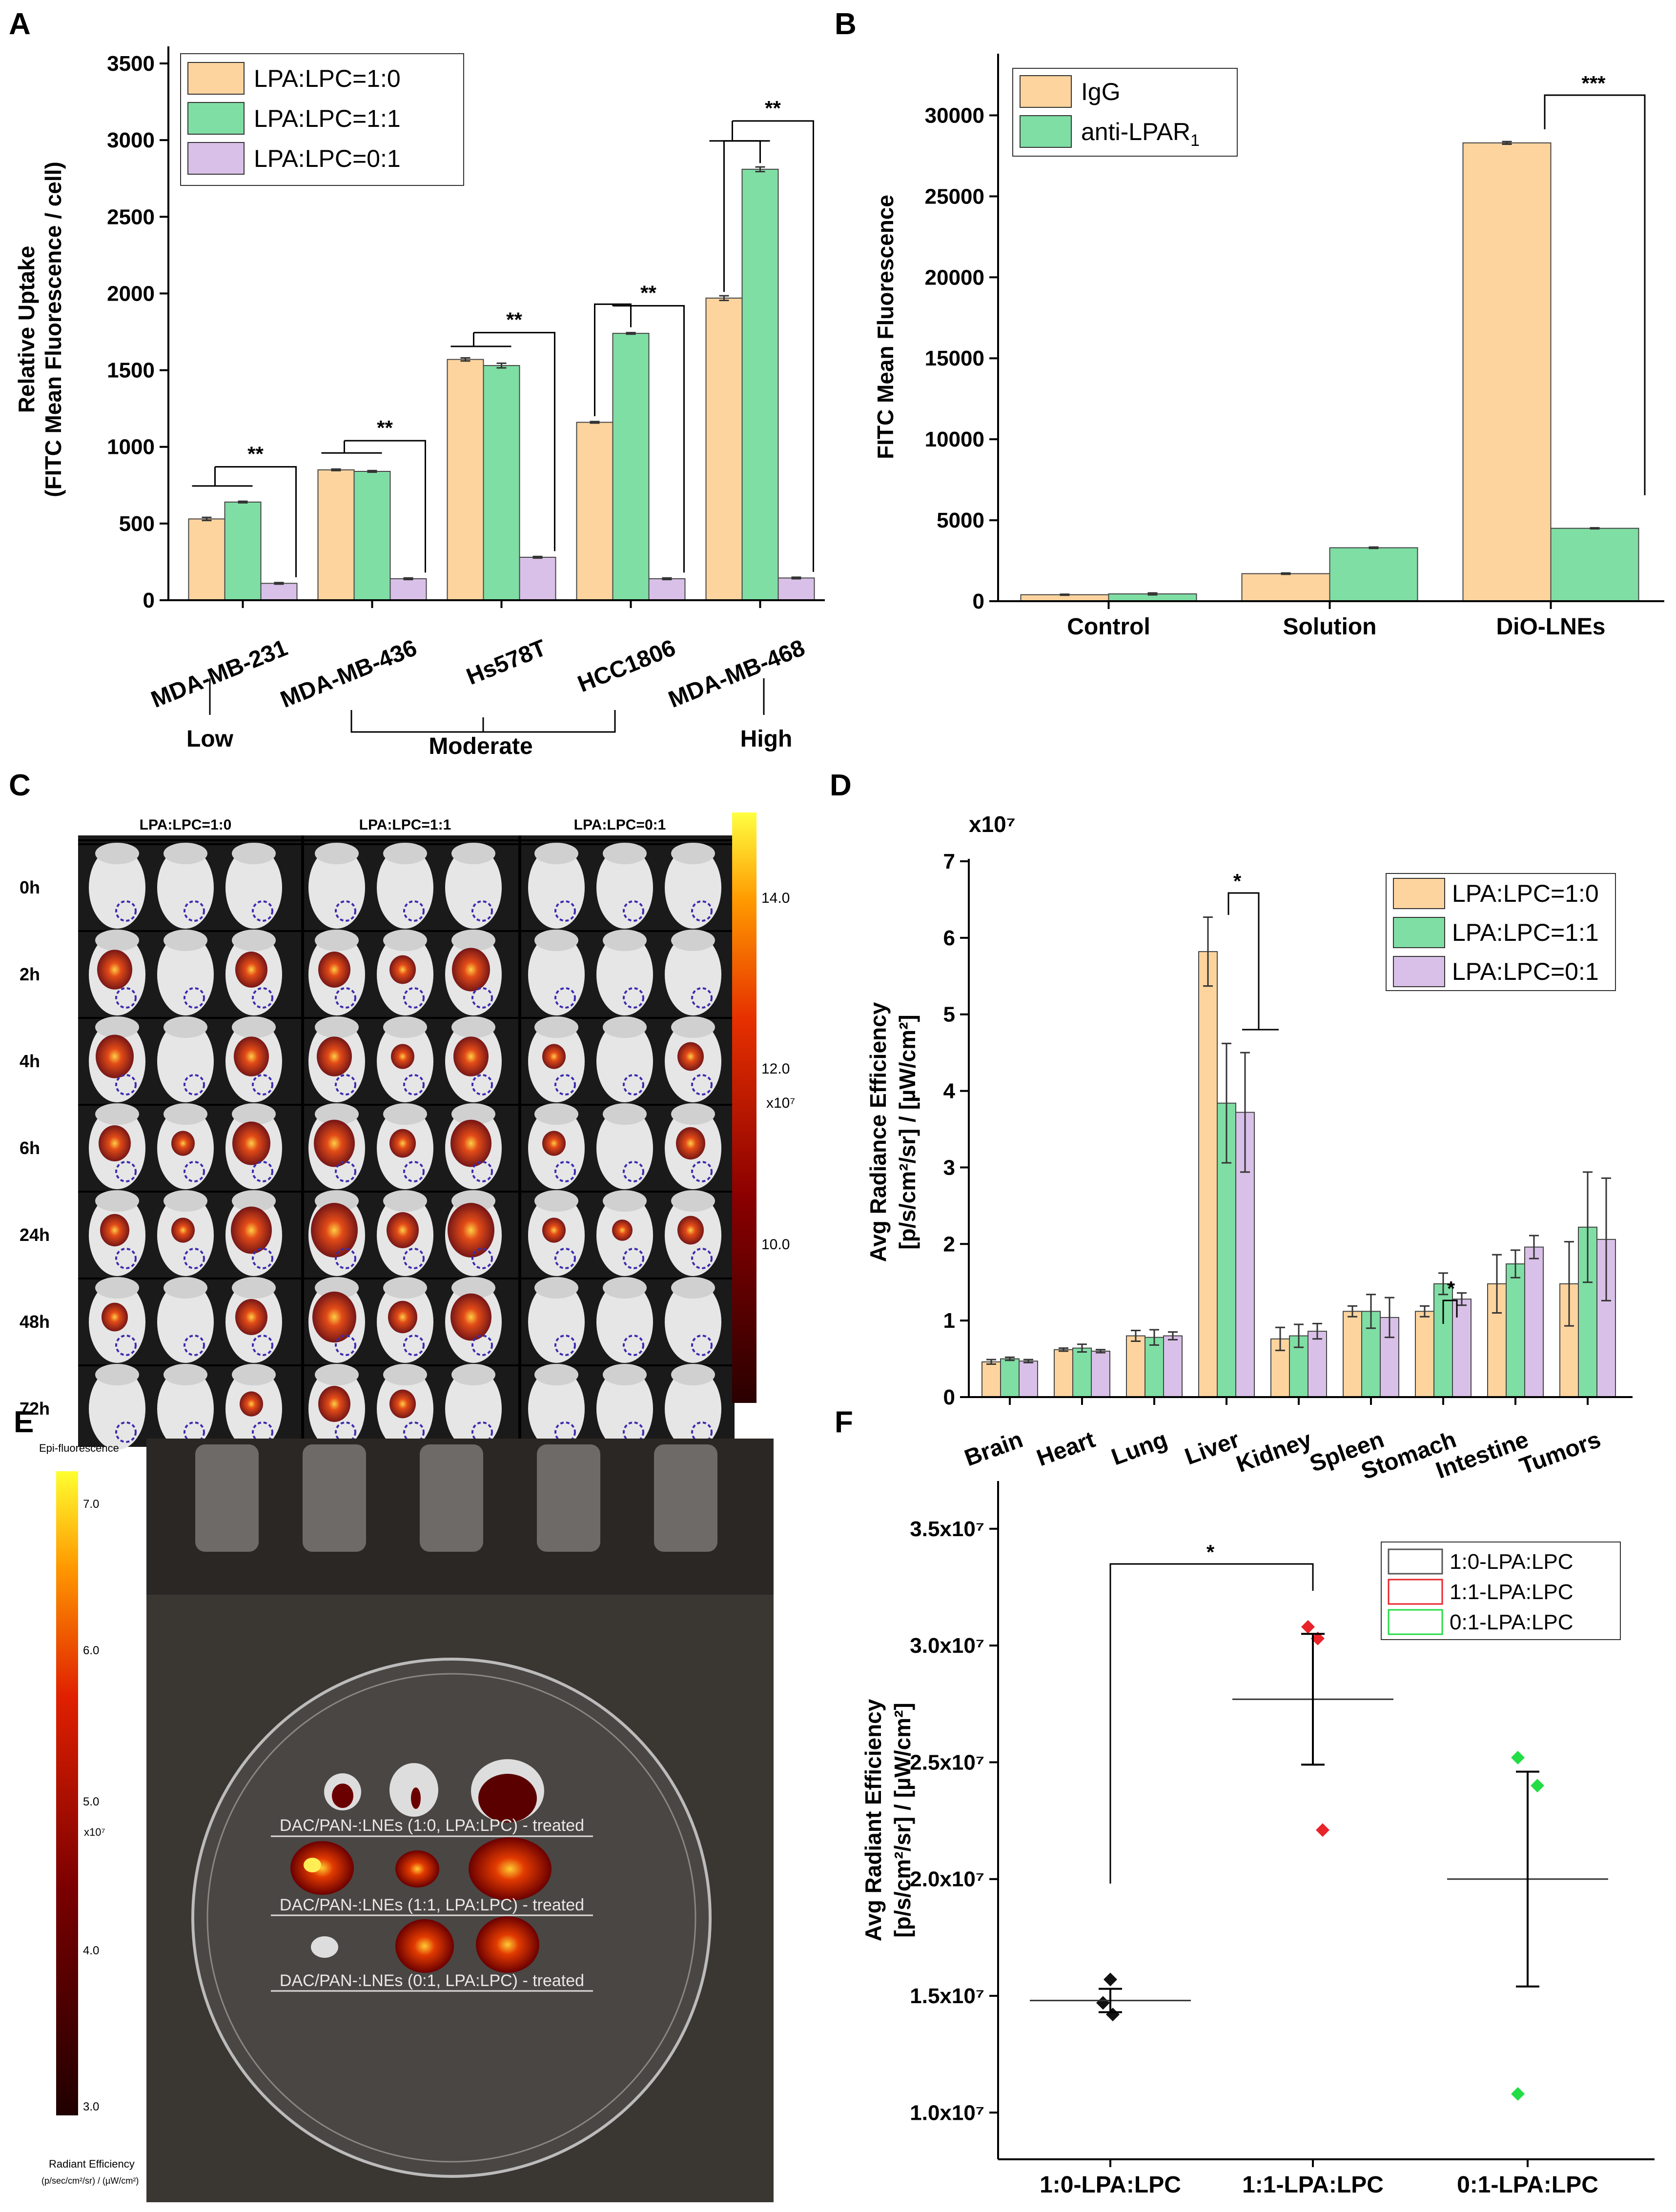 The height and width of the screenshot is (2212, 1676). What do you see at coordinates (736, 674) in the screenshot?
I see `category-label: MDA-MB-468` at bounding box center [736, 674].